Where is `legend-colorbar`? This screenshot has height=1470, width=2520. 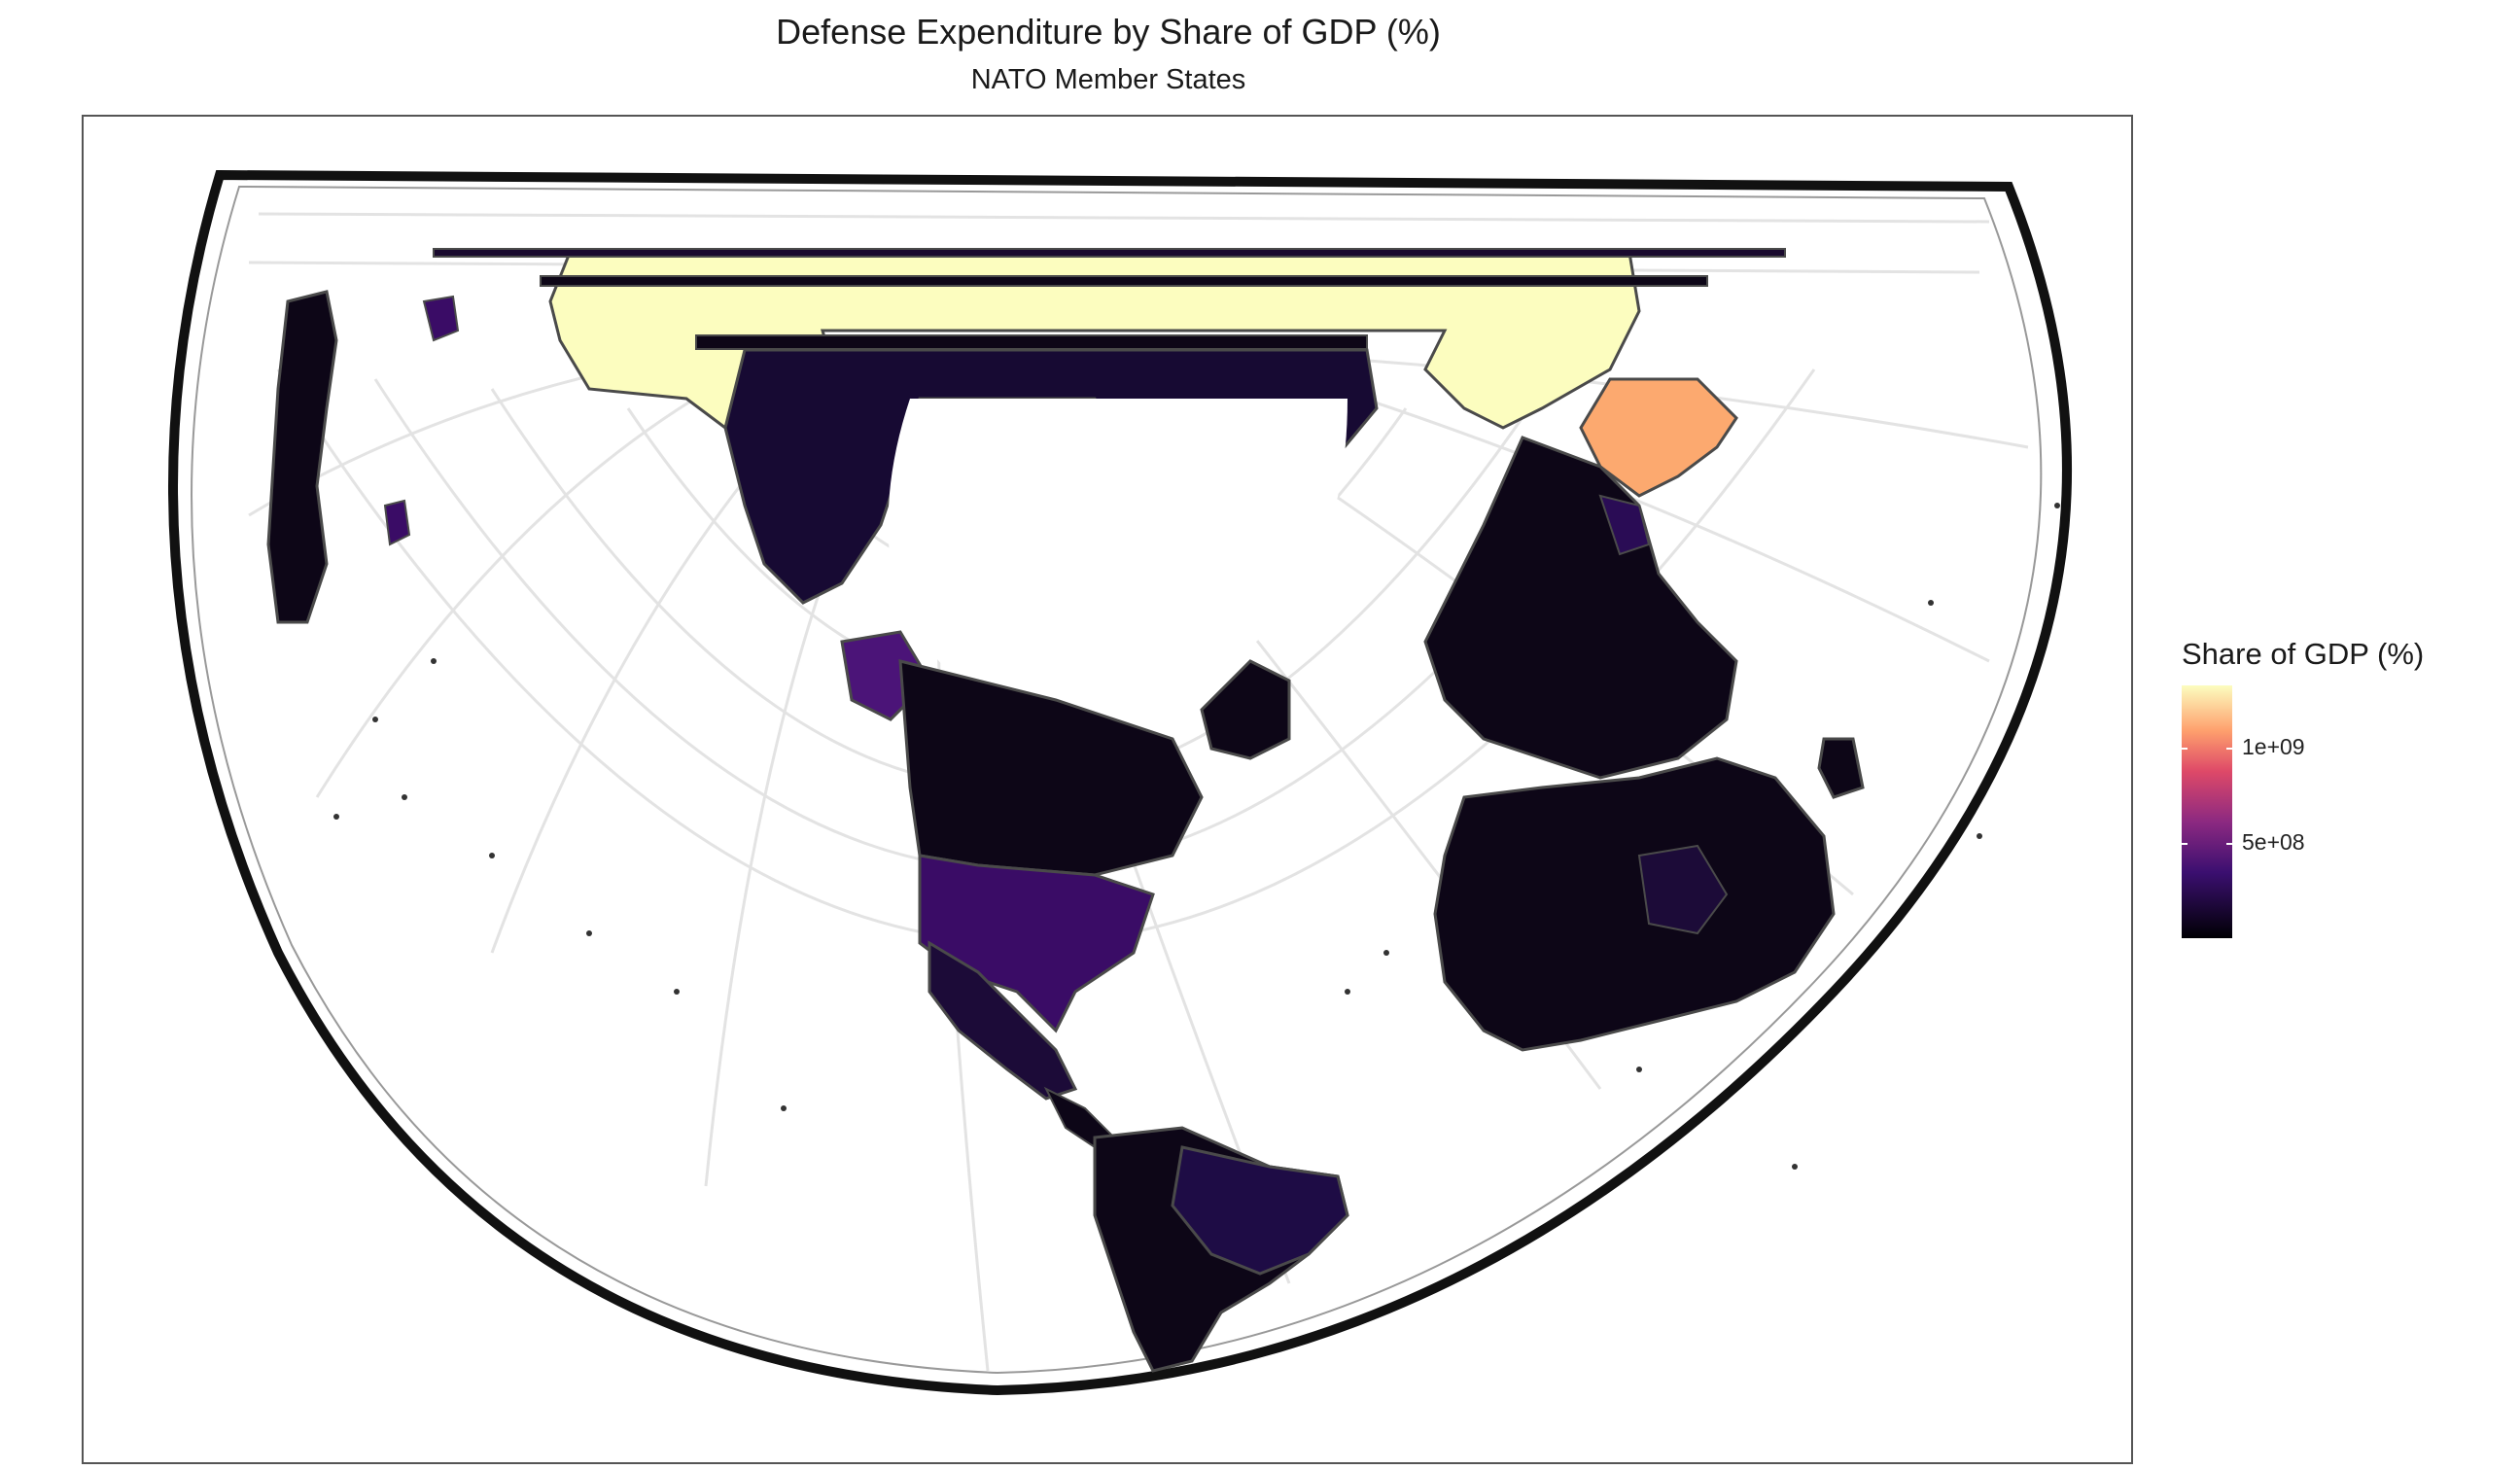
legend-colorbar is located at coordinates (2207, 811).